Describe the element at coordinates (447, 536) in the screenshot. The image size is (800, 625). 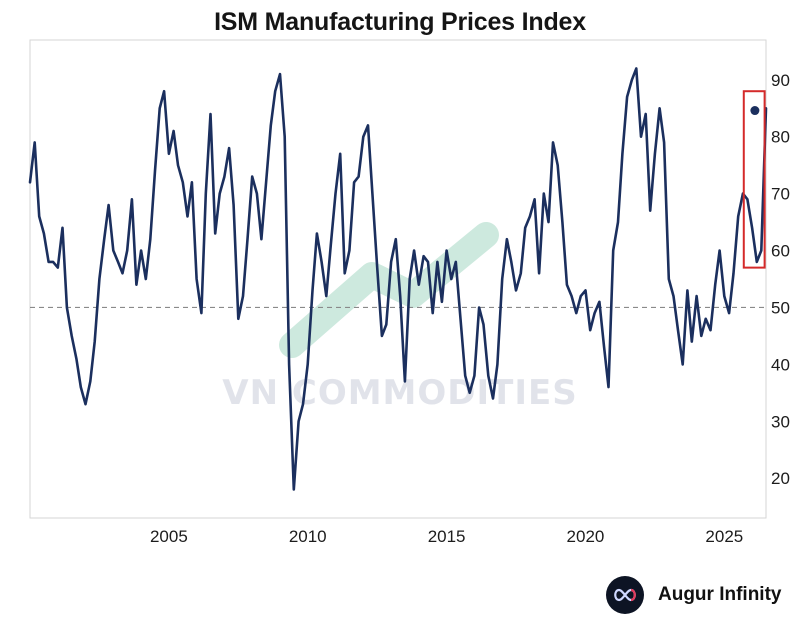
I see `x-tick-label: 2015` at that location.